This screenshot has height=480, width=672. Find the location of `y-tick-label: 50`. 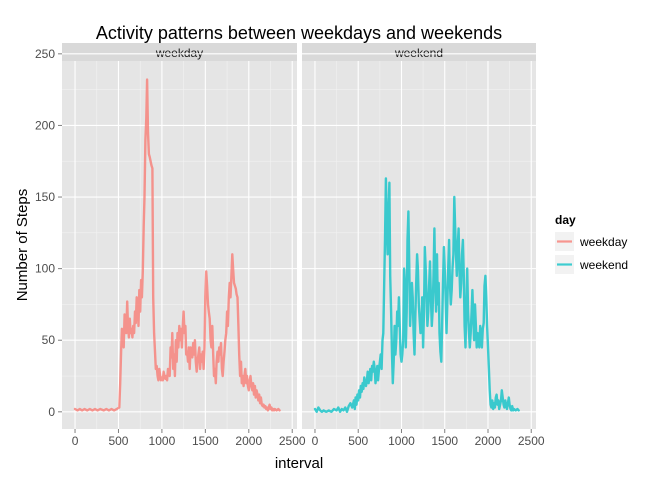

y-tick-label: 50 is located at coordinates (49, 340).